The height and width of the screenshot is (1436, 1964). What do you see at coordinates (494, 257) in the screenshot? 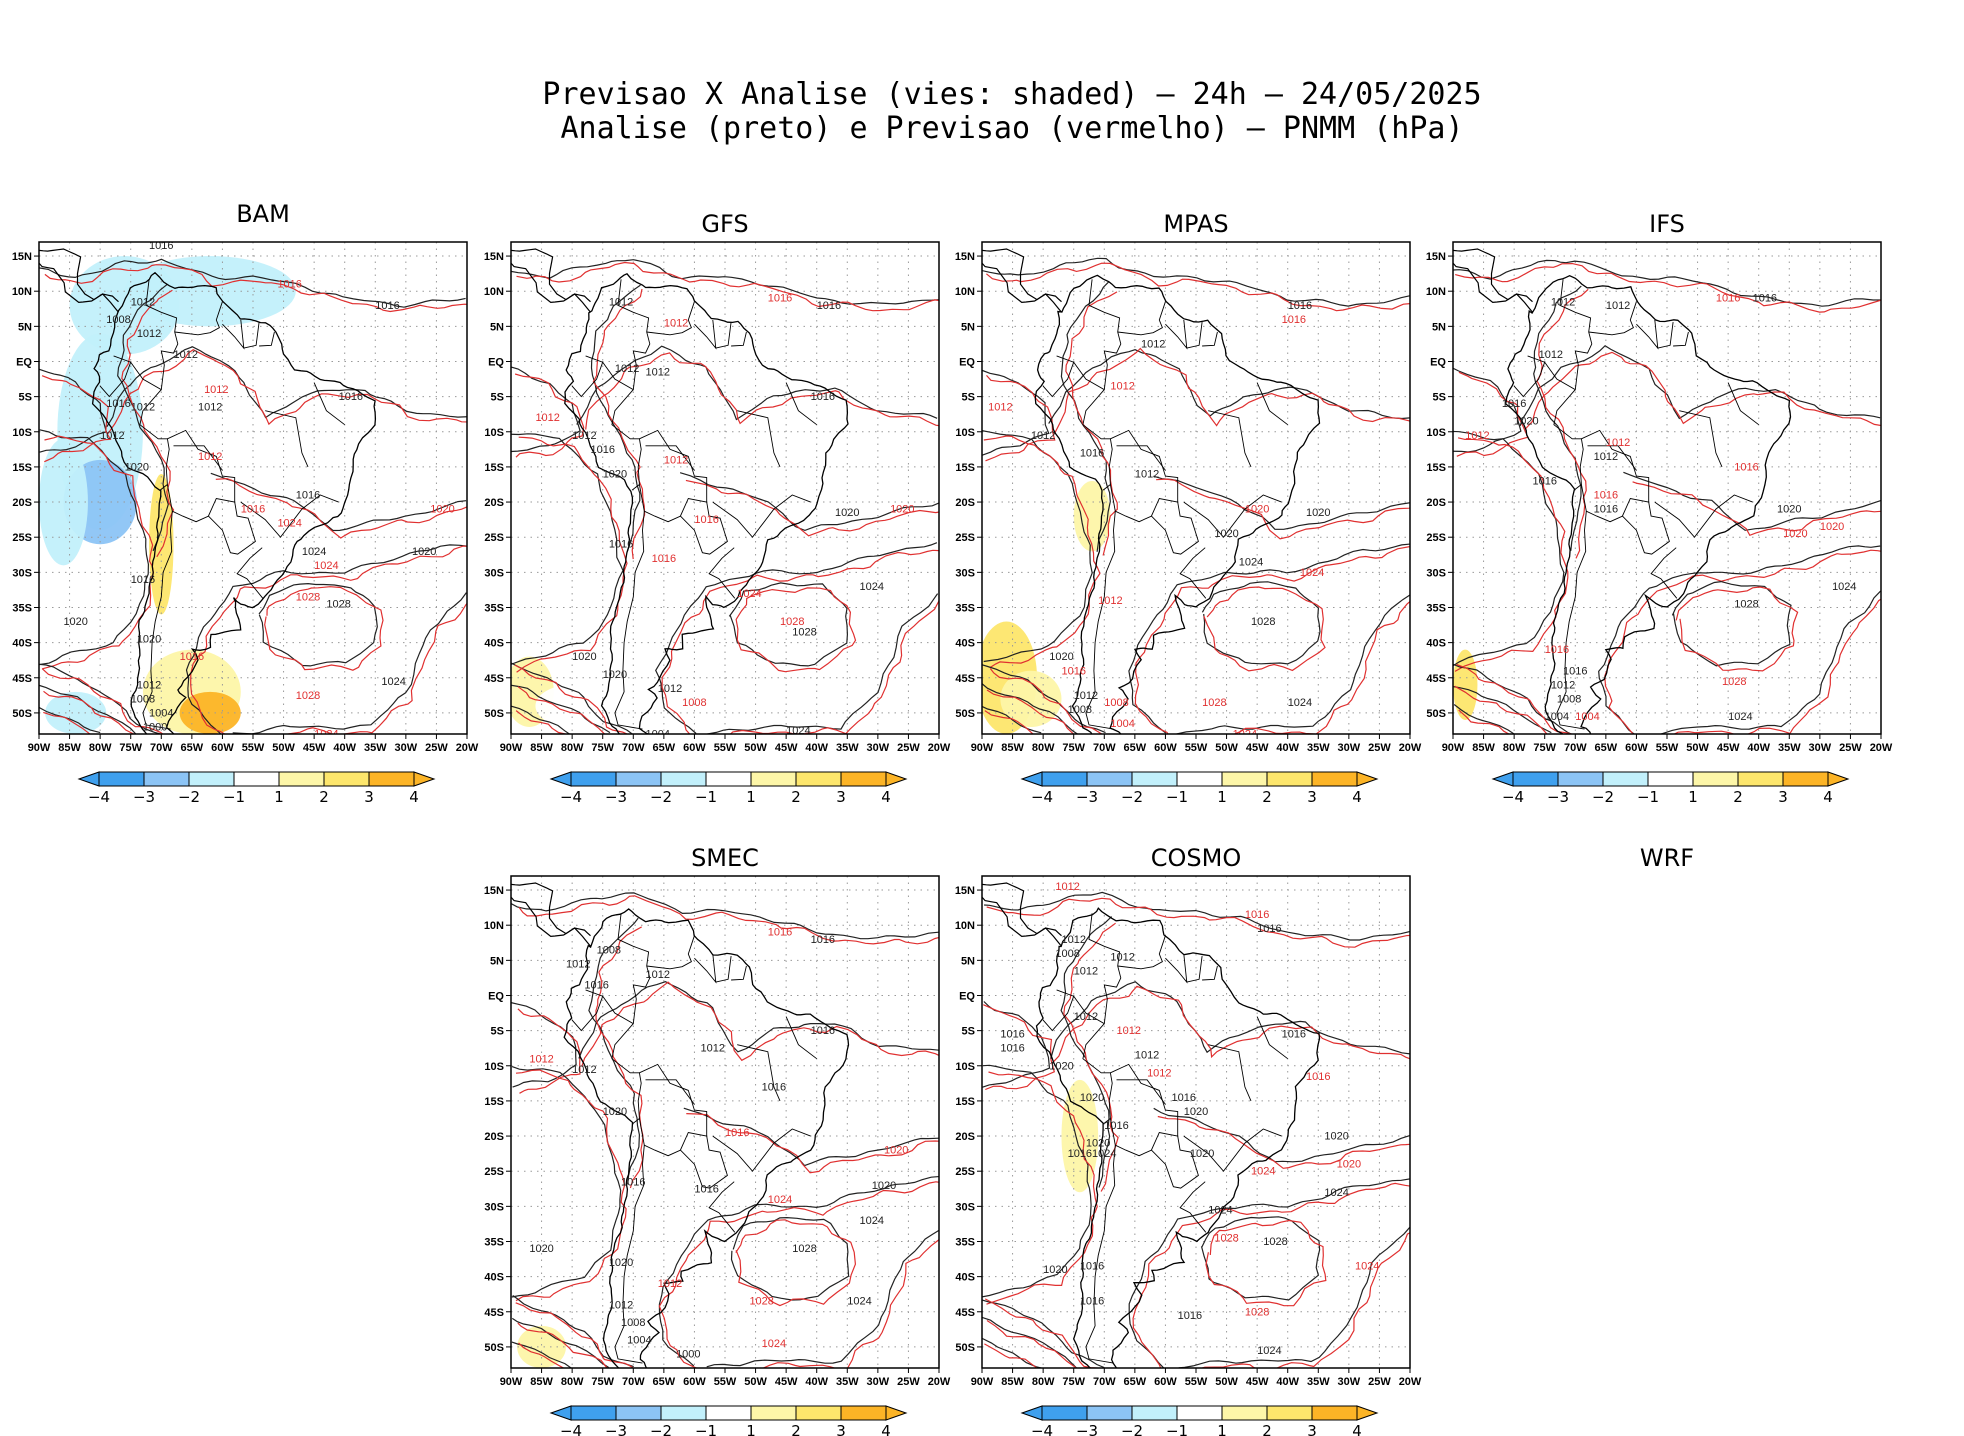
I see `lat-tick-label: 15N` at bounding box center [494, 257].